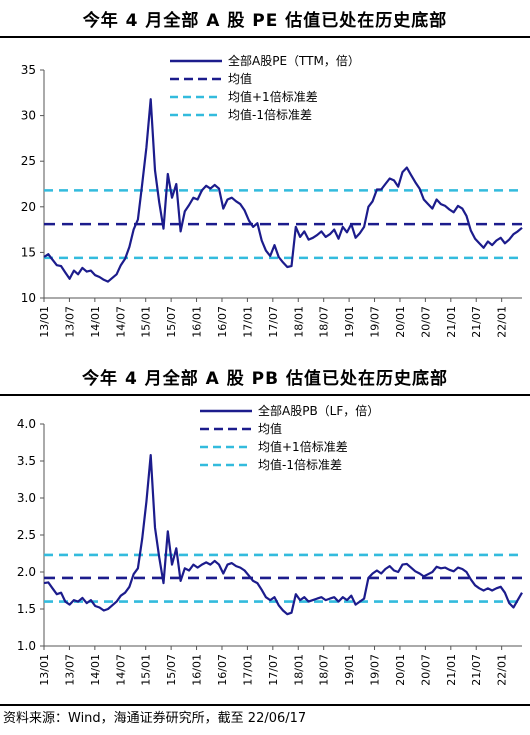 Image resolution: width=530 pixels, height=735 pixels. What do you see at coordinates (476, 670) in the screenshot?
I see `pb-x-tick-label: 21/07` at bounding box center [476, 670].